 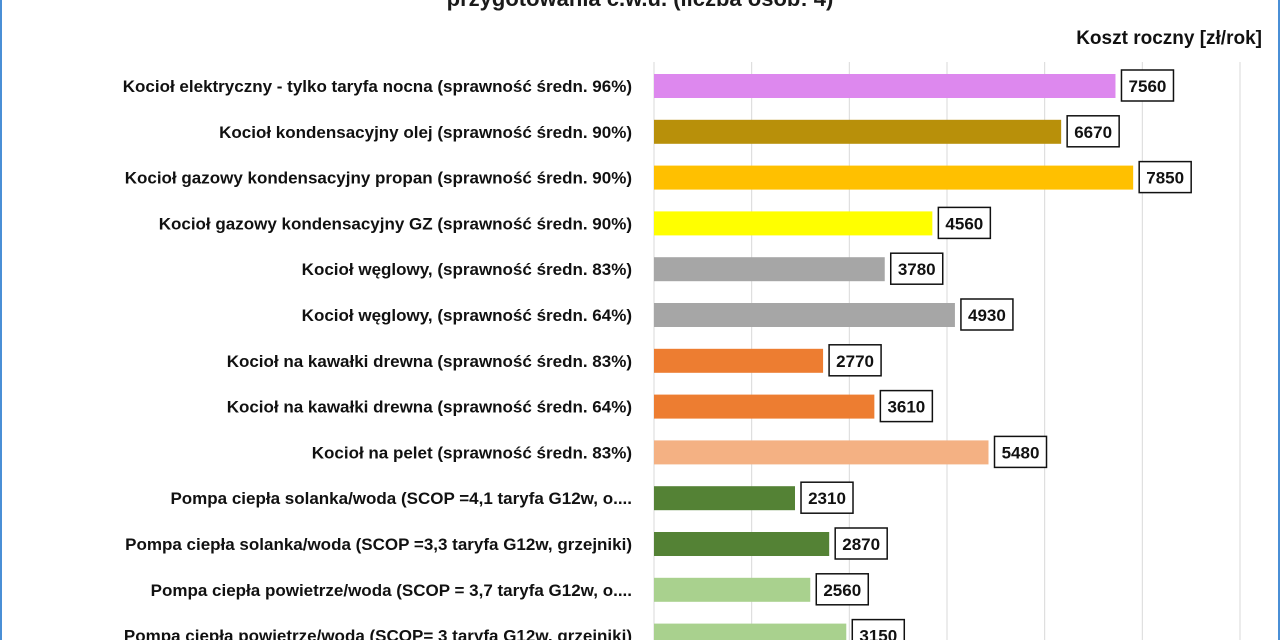 What do you see at coordinates (467, 315) in the screenshot?
I see `category-label: Kocioł węglowy, (sprawność średn. 64%)` at bounding box center [467, 315].